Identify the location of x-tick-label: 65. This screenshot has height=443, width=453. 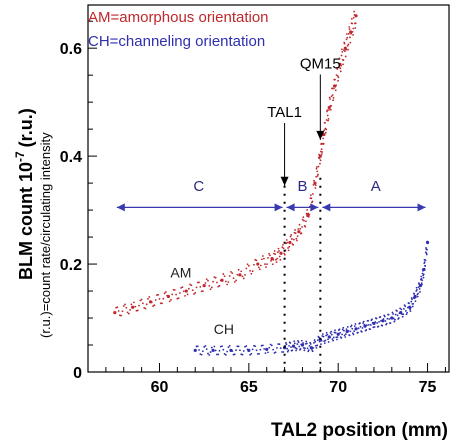
(249, 387).